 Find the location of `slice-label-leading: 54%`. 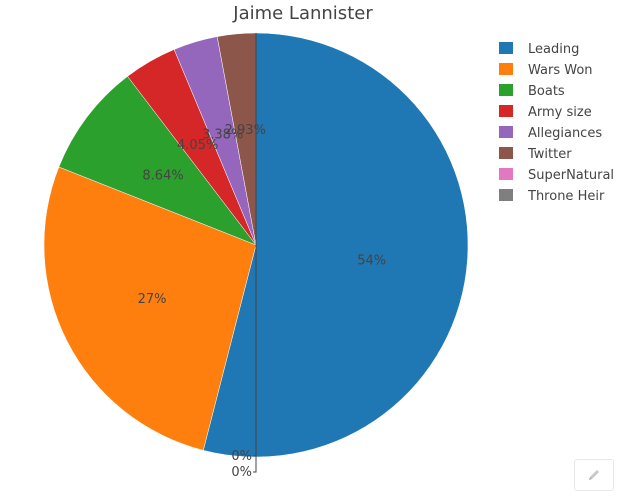

slice-label-leading: 54% is located at coordinates (371, 261).